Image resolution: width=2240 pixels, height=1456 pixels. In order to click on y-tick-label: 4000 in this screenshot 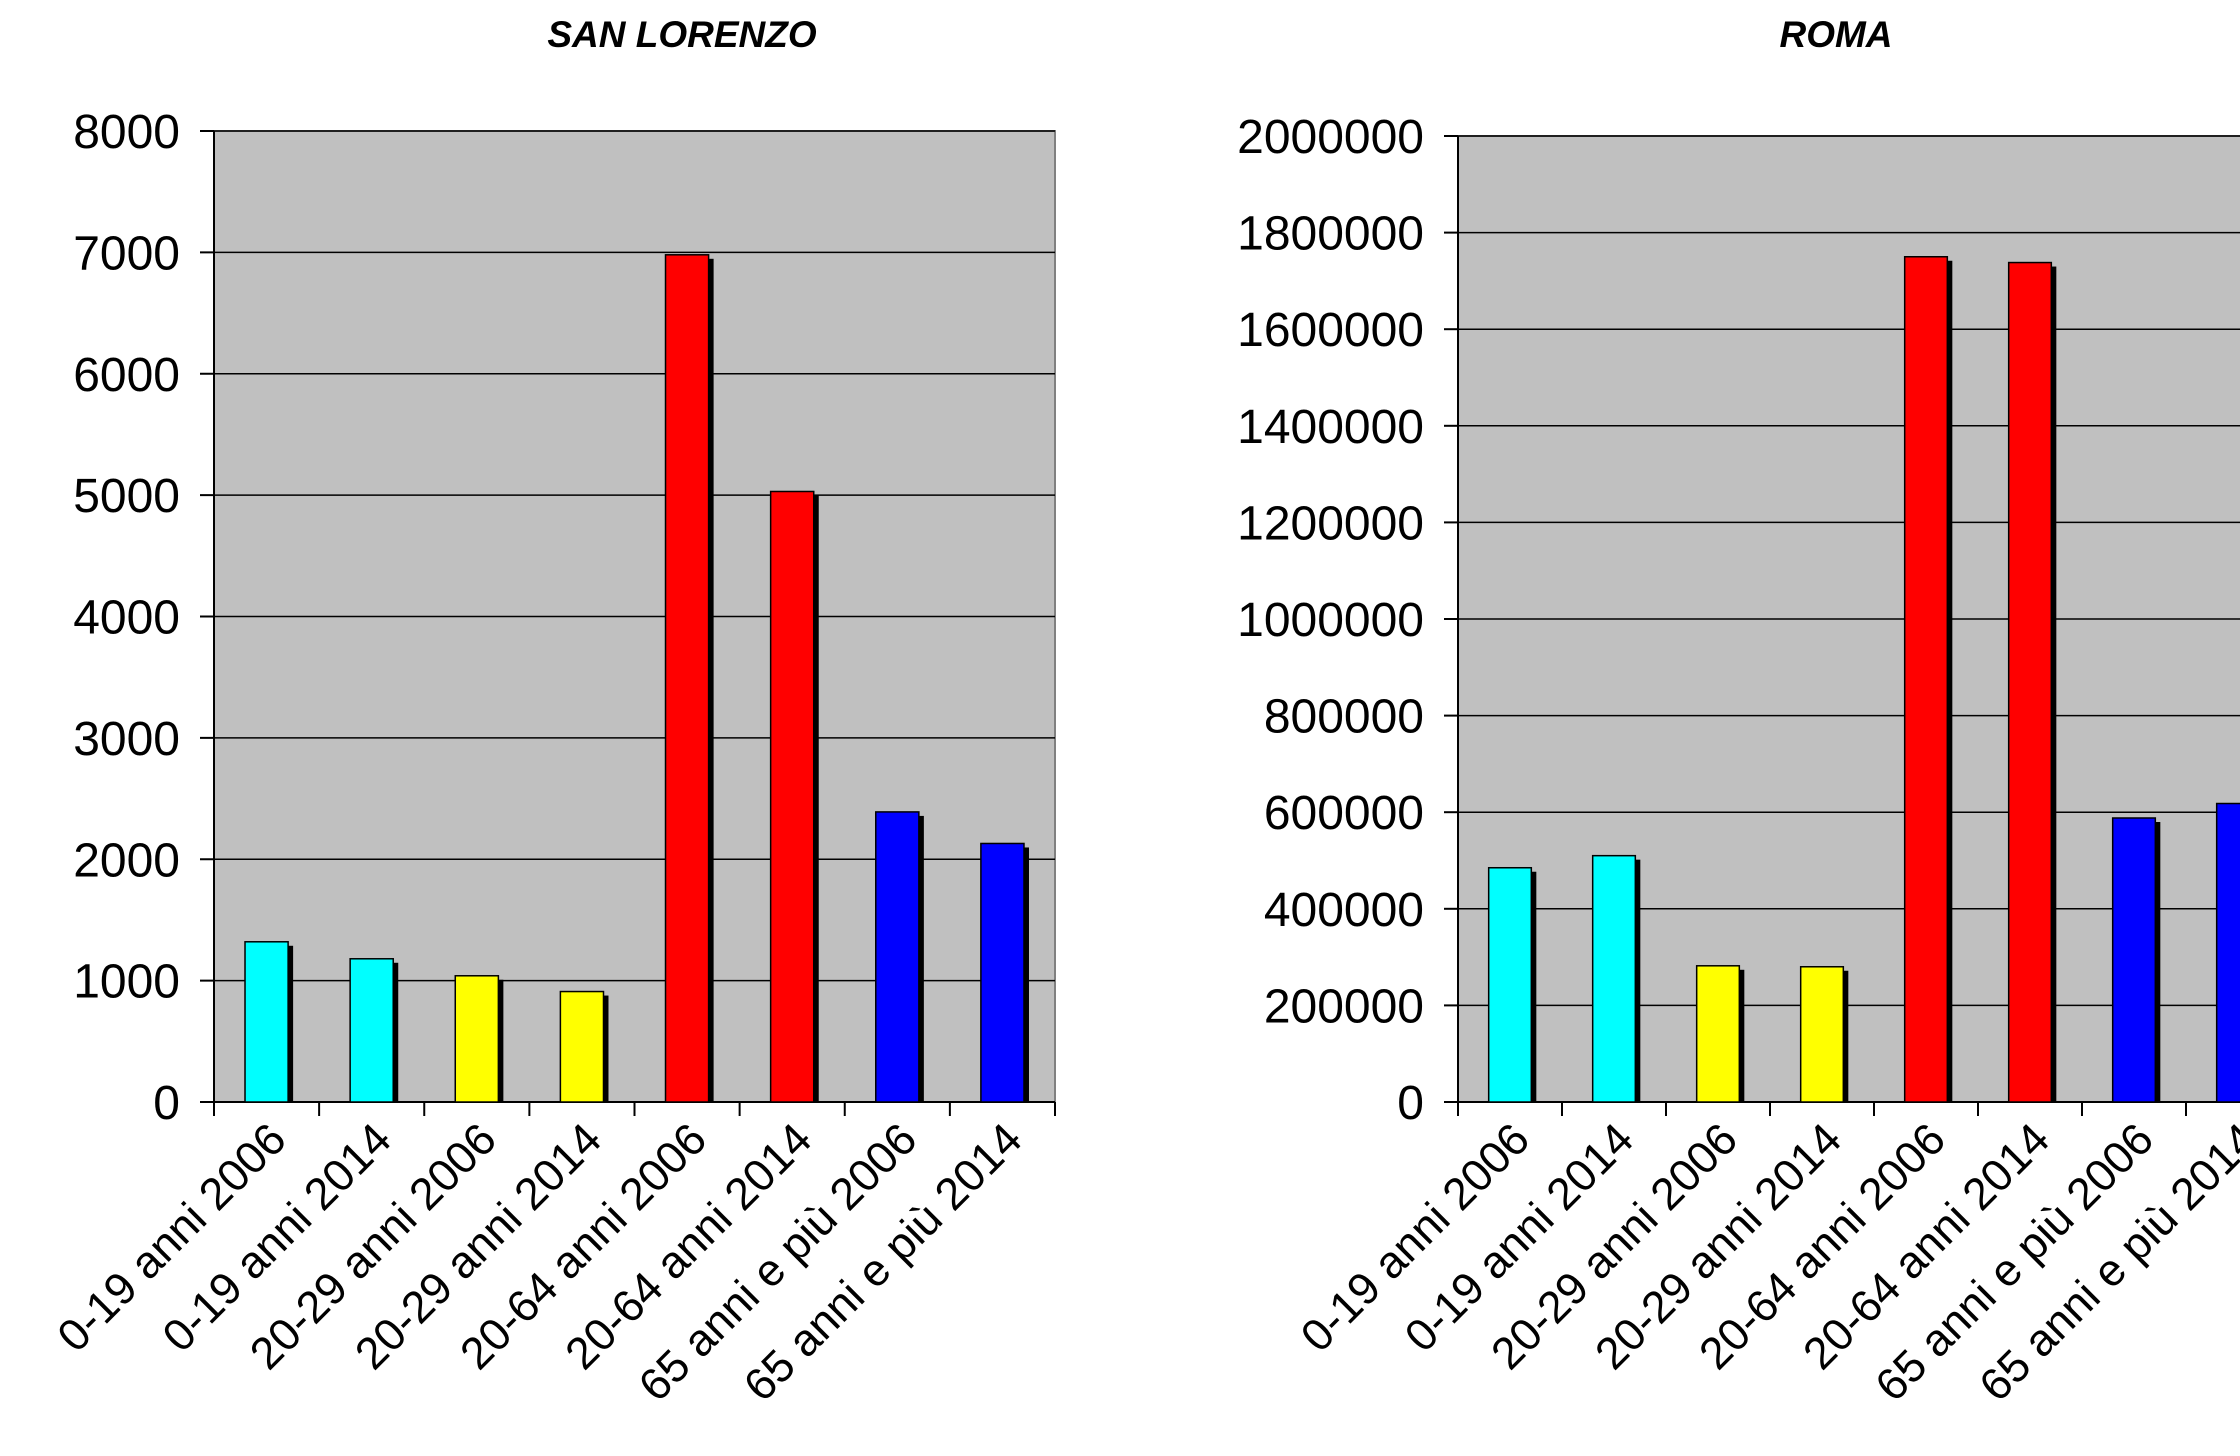, I will do `click(126, 618)`.